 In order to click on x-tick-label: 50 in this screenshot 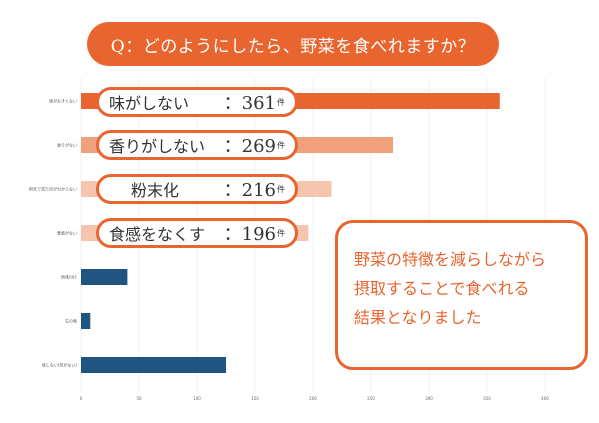, I will do `click(139, 398)`.